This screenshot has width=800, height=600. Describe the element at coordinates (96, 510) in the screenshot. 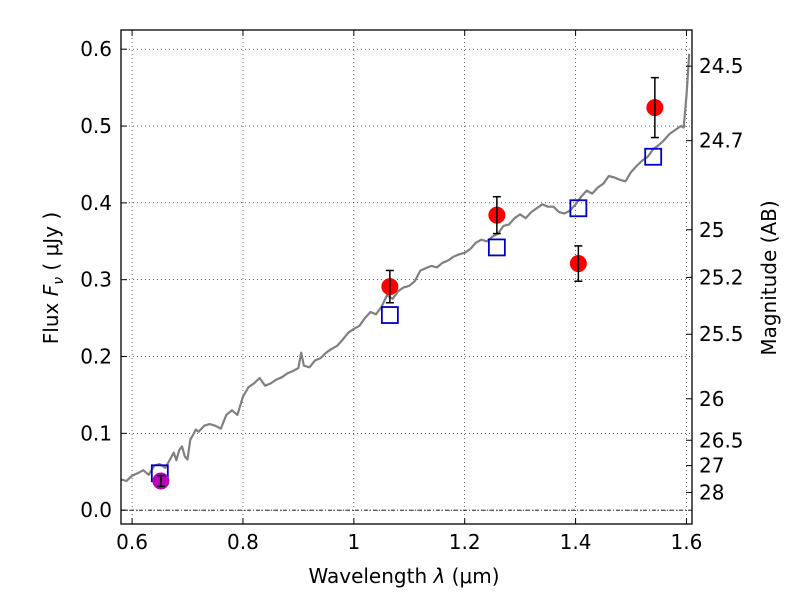

I see `y-tick-label: 0.0` at that location.